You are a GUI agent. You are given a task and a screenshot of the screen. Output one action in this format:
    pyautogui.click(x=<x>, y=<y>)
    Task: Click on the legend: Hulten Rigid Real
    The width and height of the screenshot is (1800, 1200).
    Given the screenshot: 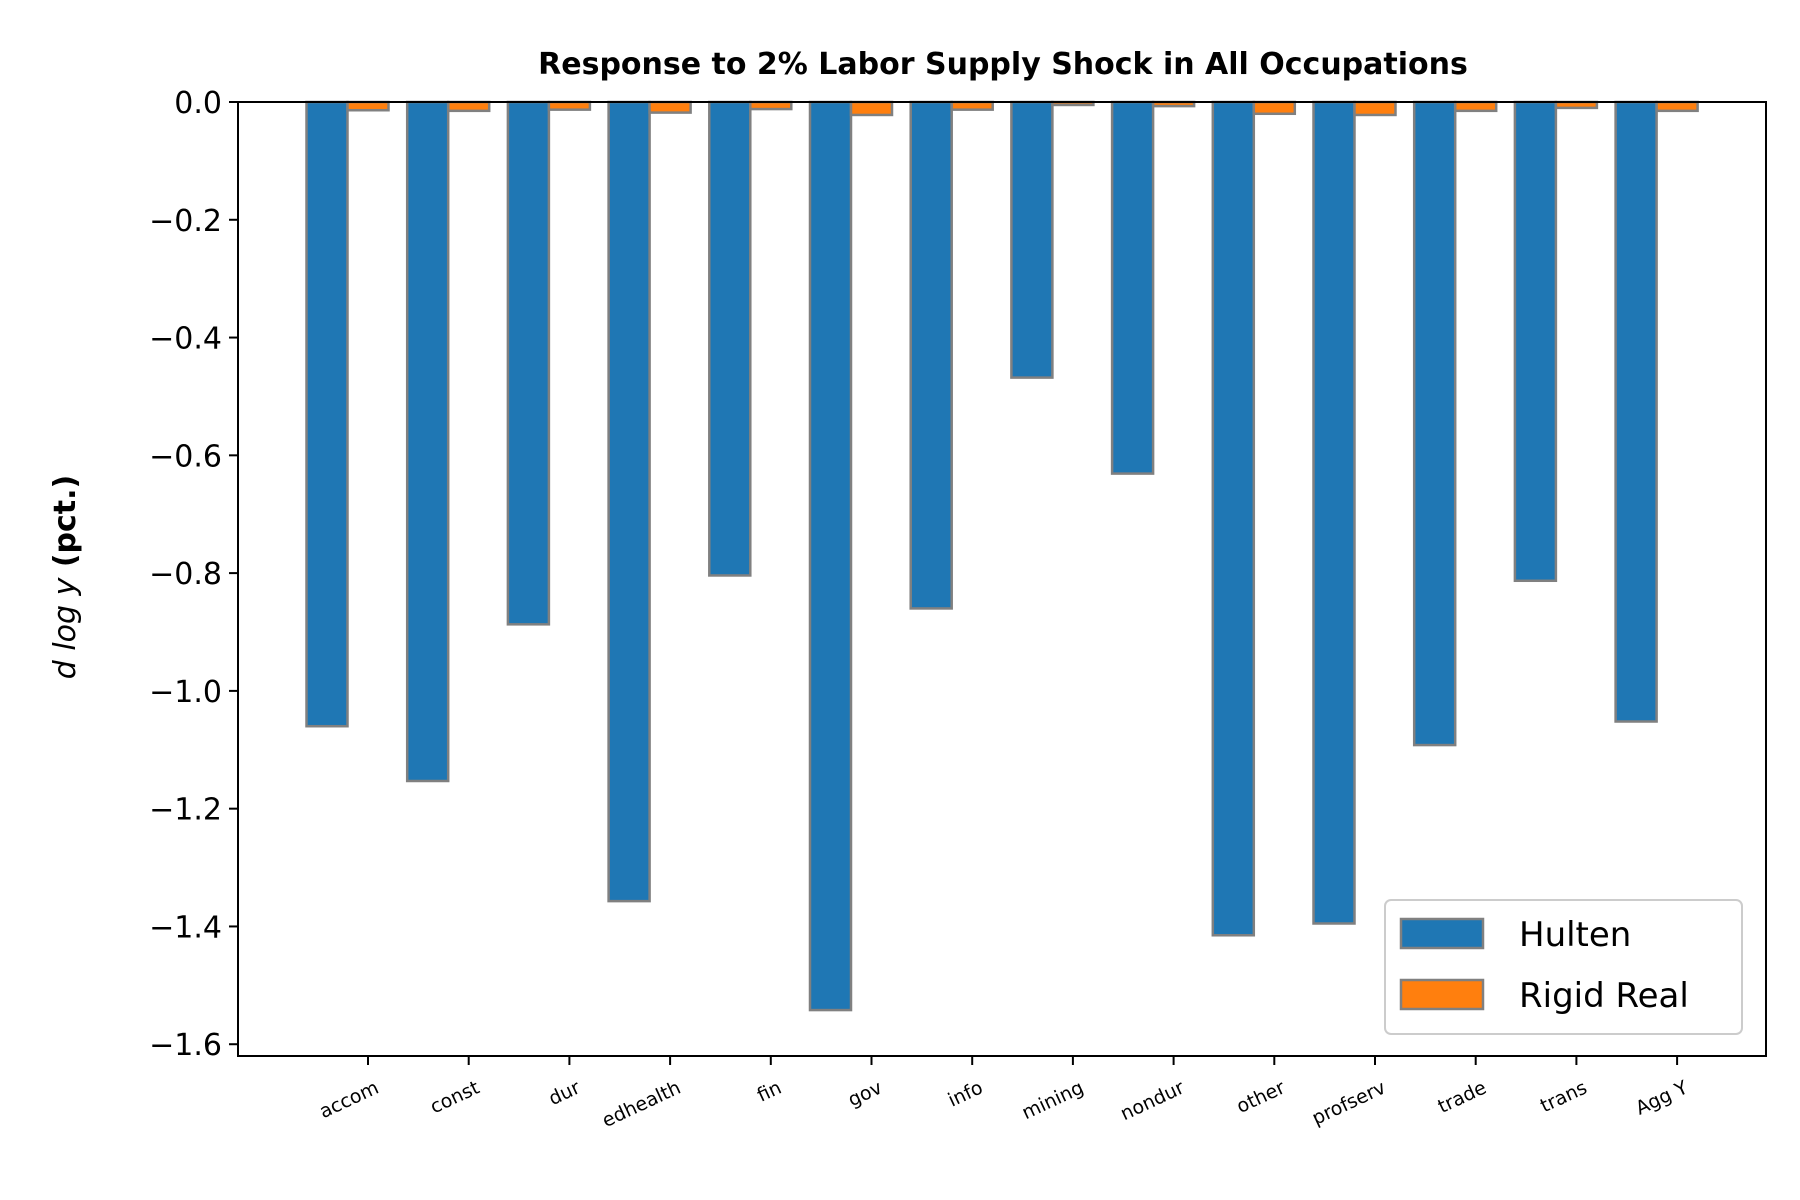 What is the action you would take?
    pyautogui.click(x=1563, y=967)
    